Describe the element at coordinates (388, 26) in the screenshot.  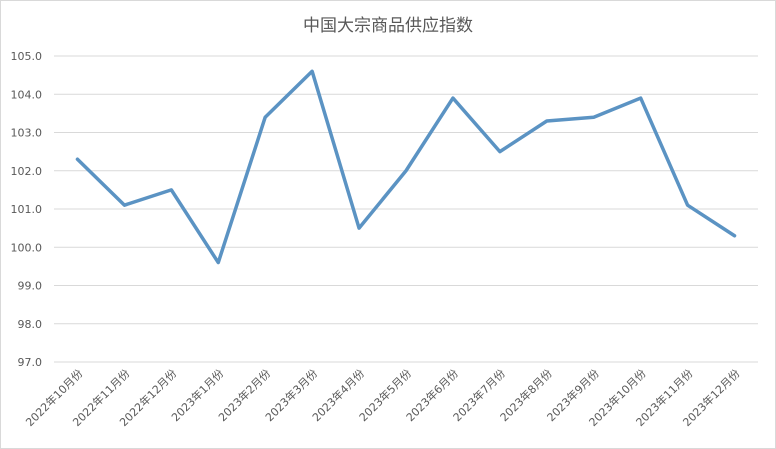
I see `chart-title: 中国大宗商品供应指数` at that location.